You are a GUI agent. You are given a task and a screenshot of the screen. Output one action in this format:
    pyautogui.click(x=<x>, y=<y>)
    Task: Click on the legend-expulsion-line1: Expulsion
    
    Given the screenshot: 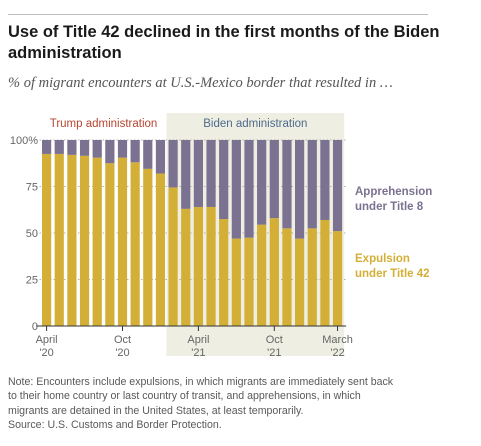 What is the action you would take?
    pyautogui.click(x=382, y=259)
    